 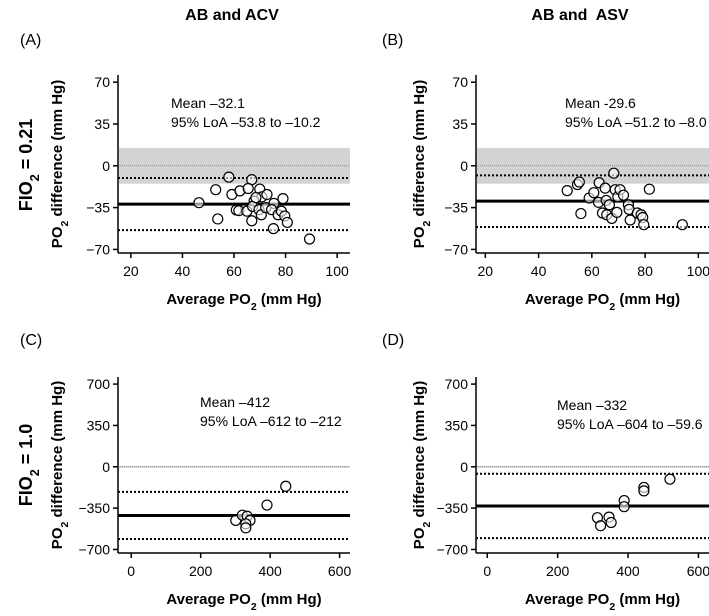 I want to click on y-tick-label: 35, so click(x=460, y=124).